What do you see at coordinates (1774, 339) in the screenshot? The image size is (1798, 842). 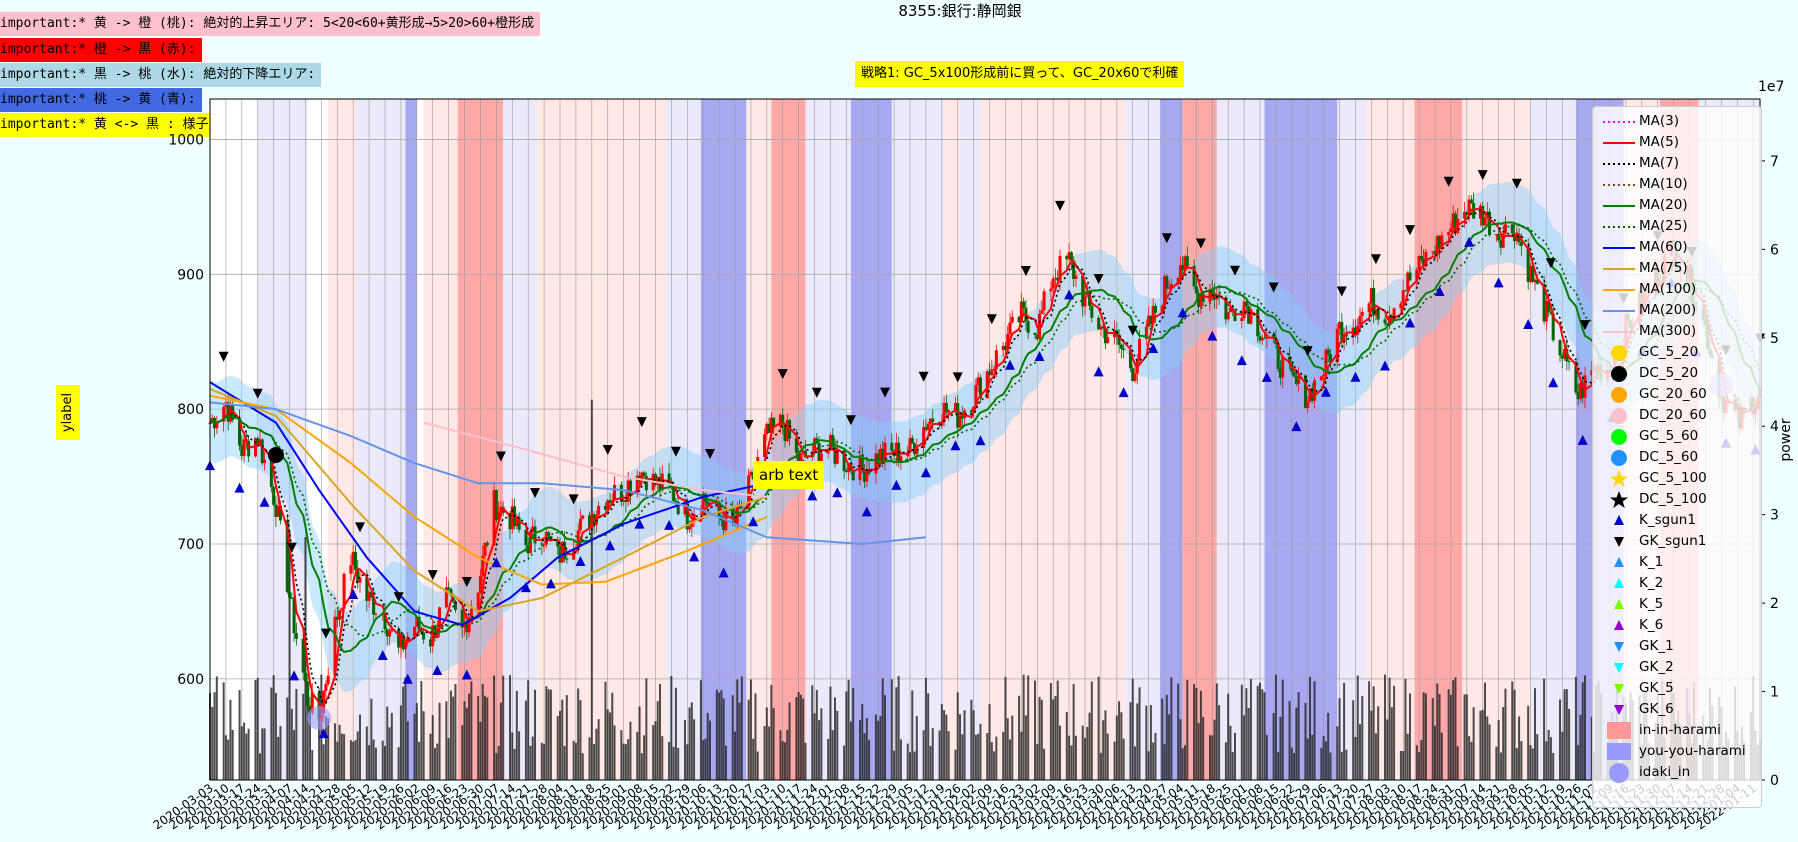 I see `y2-tick-label: 5` at bounding box center [1774, 339].